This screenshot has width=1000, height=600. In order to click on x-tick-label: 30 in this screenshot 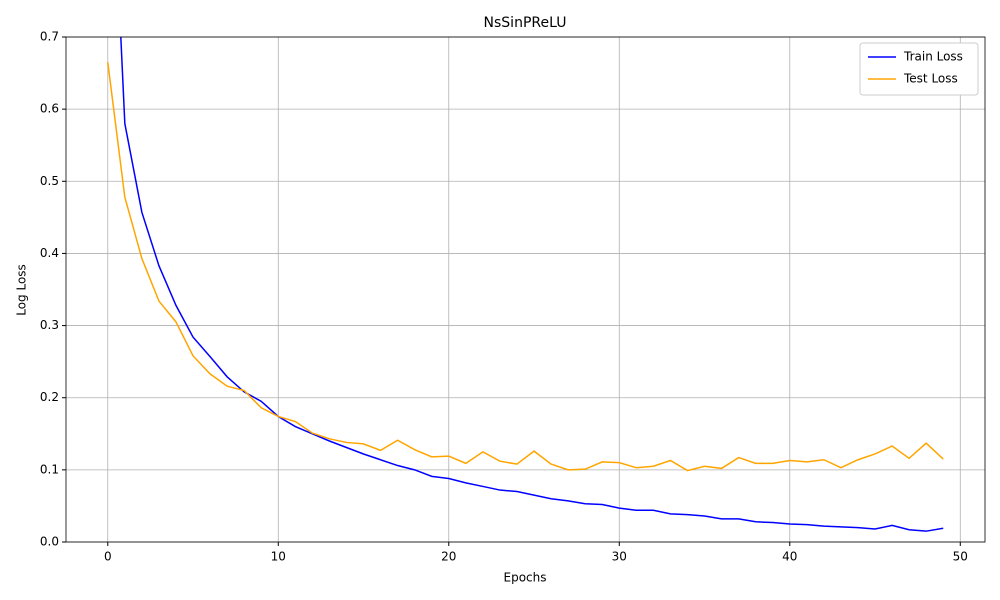, I will do `click(619, 557)`.